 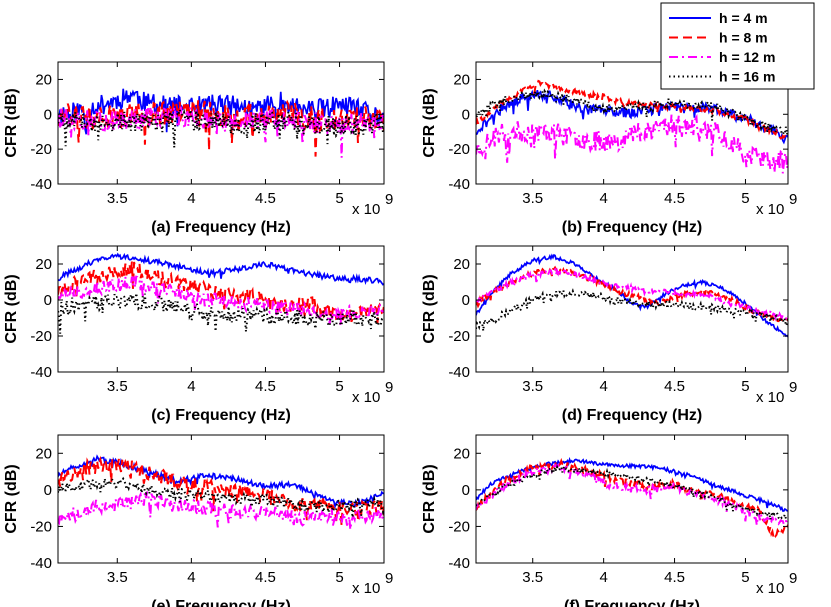 I want to click on panel-caption: (e) Frequency (Hz), so click(x=221, y=602).